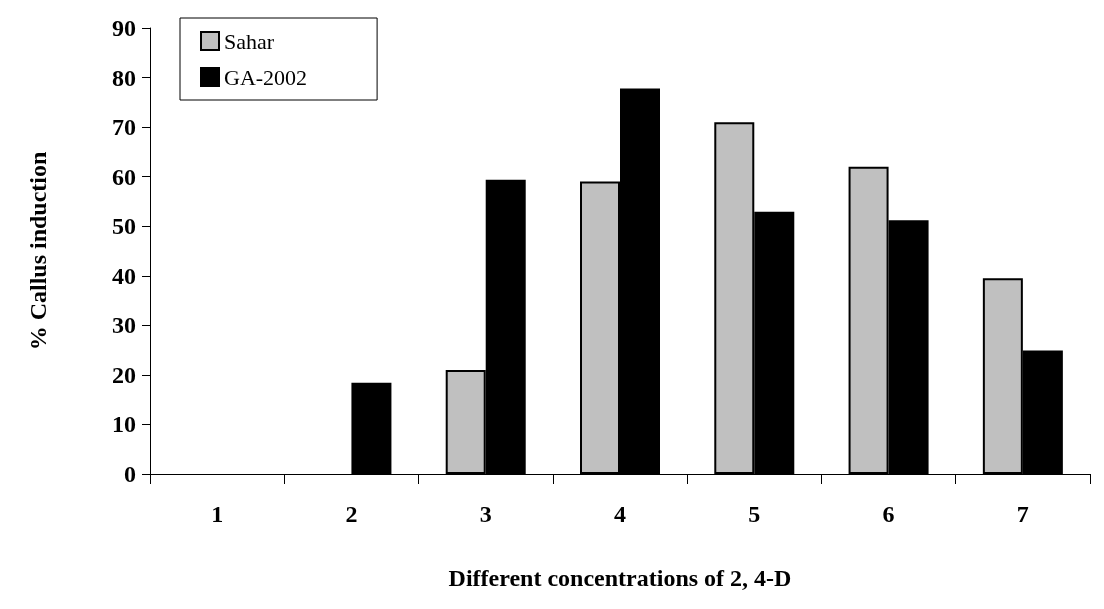 The height and width of the screenshot is (609, 1104). I want to click on x-tick-label: 1, so click(217, 514).